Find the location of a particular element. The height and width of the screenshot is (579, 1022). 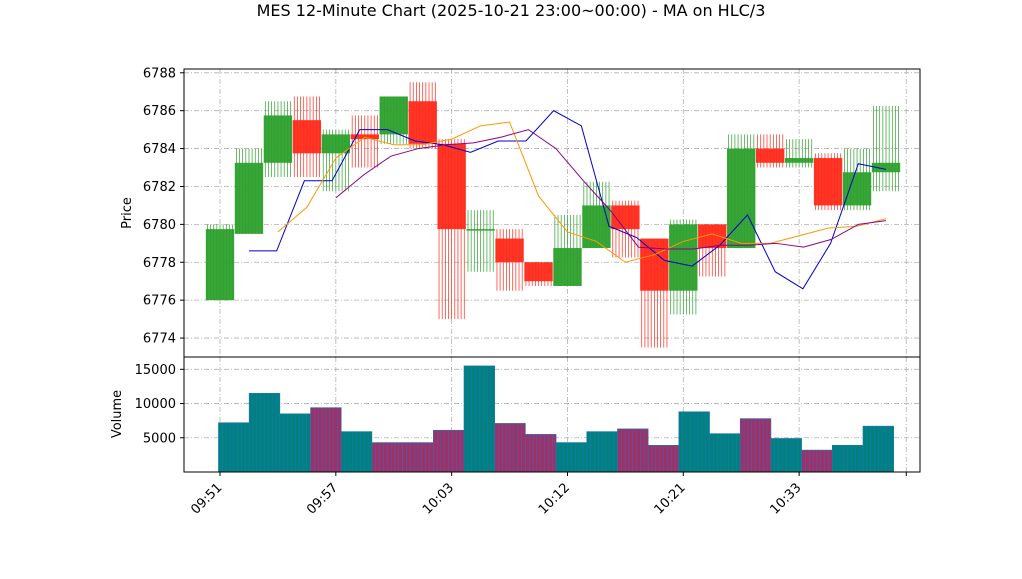

ma-mid-line is located at coordinates (582, 192).